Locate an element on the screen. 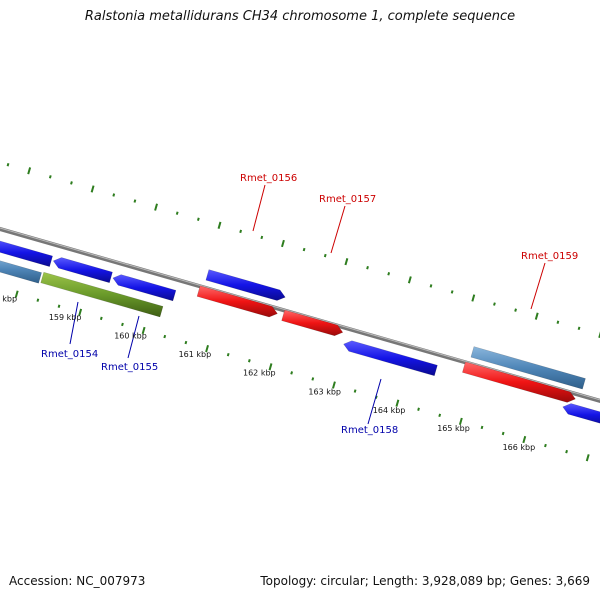 This screenshot has width=600, height=600. gene-red-b is located at coordinates (519, 382).